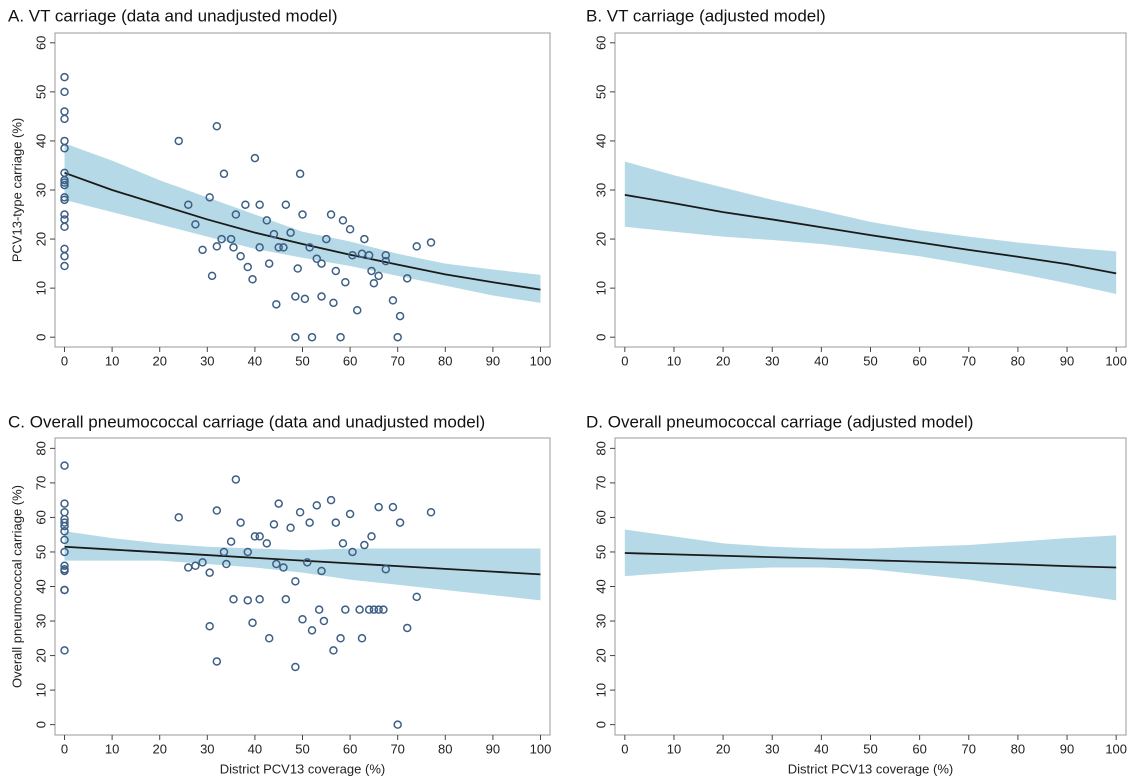  What do you see at coordinates (40, 190) in the screenshot?
I see `y-tick-label: 30` at bounding box center [40, 190].